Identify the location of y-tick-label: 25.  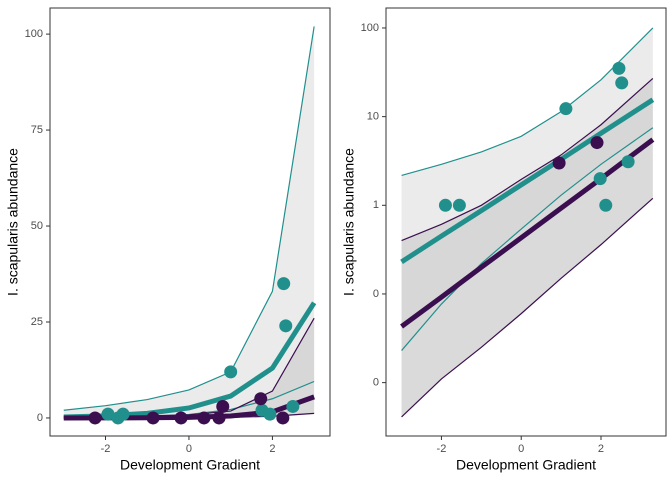
(37, 322).